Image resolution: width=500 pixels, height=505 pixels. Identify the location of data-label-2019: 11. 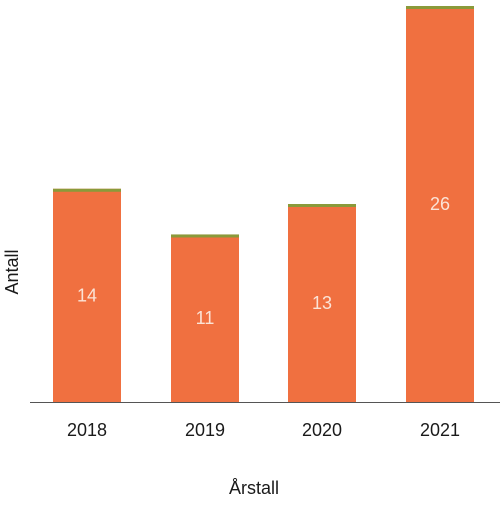
(205, 318).